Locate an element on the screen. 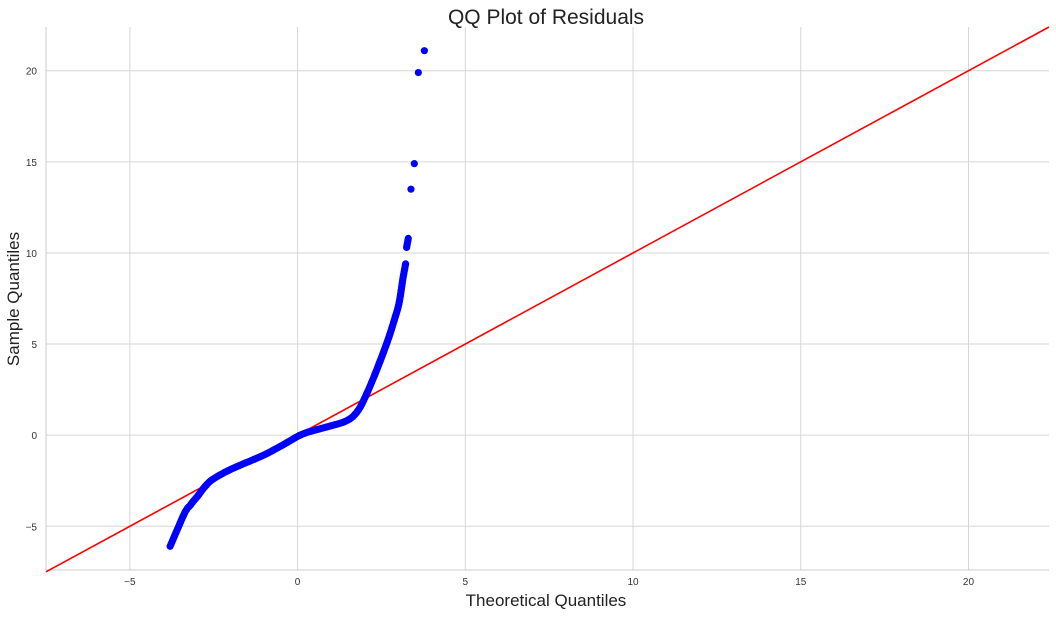  y-axis-label: Sample Quantiles is located at coordinates (13, 299).